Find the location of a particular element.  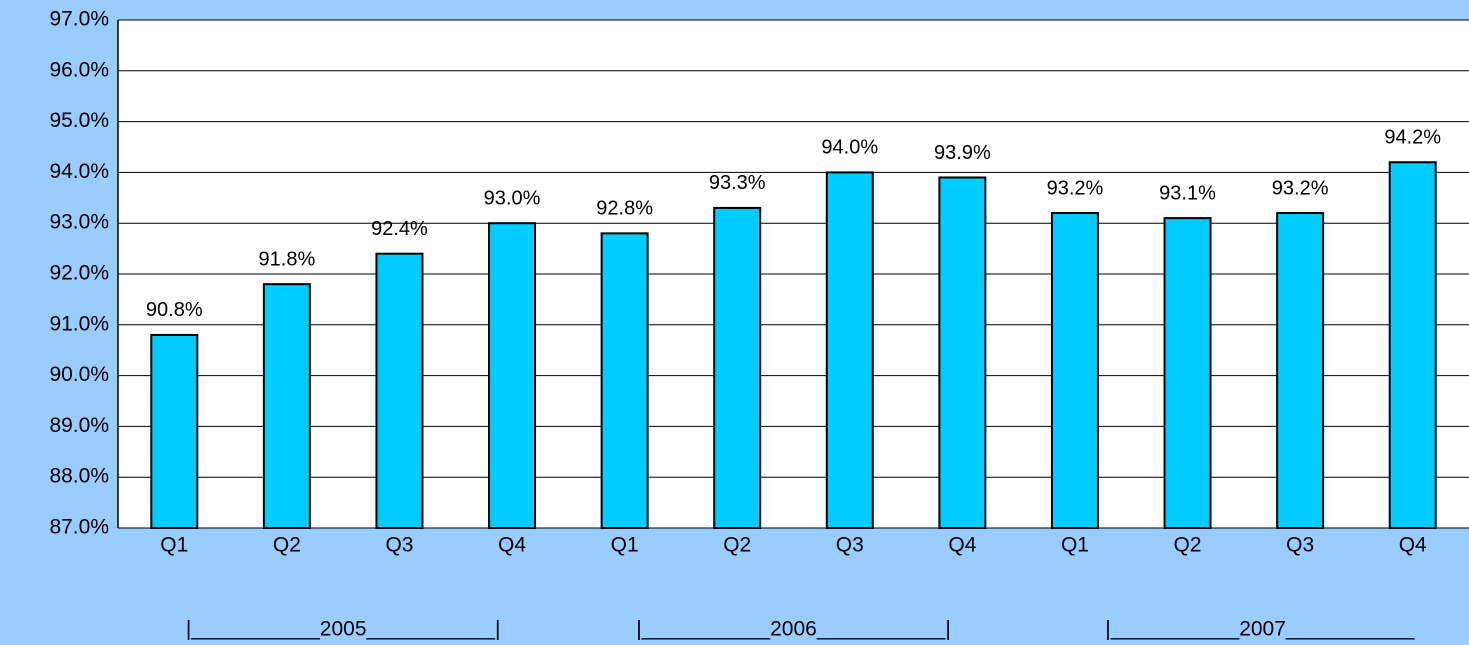

value-label: 93.0% is located at coordinates (512, 198).